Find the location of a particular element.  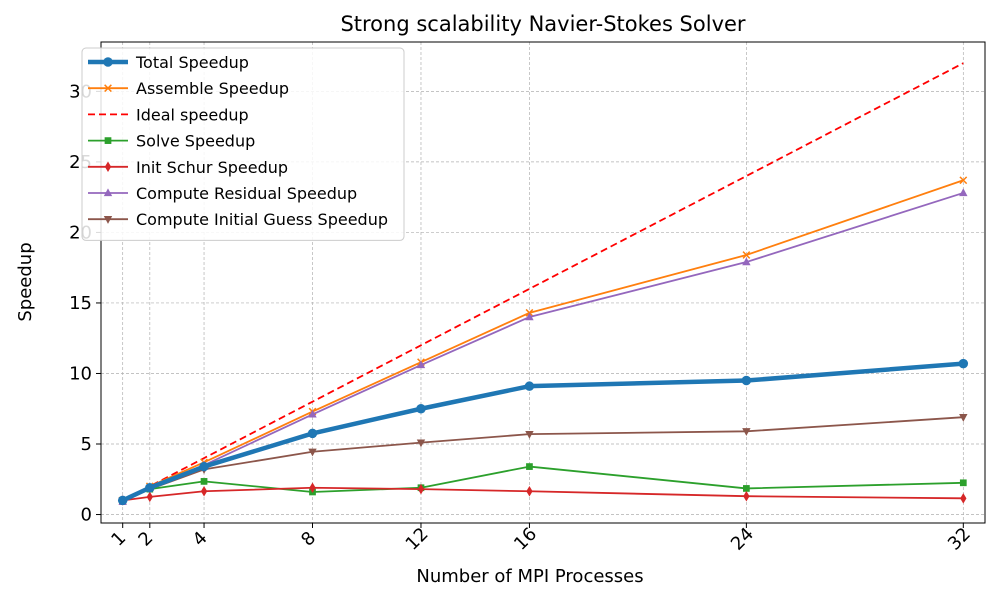

legend-label: Init Schur Speedup is located at coordinates (212, 167).